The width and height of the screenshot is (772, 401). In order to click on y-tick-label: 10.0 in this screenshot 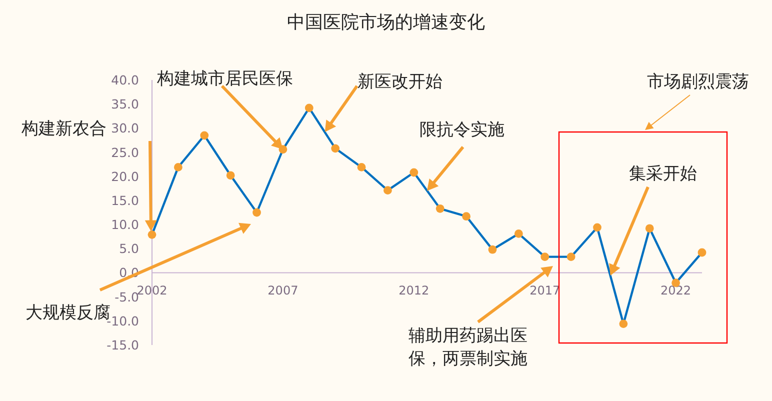, I will do `click(125, 224)`.